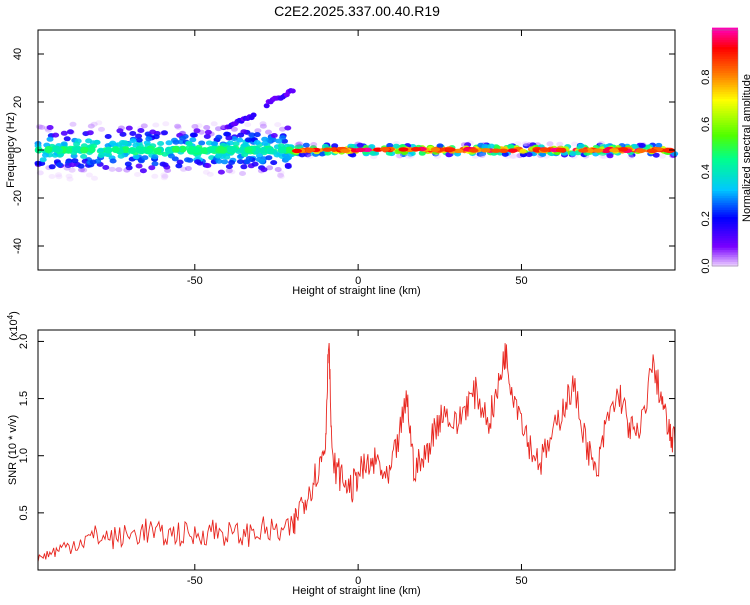 The image size is (750, 605). Describe the element at coordinates (706, 77) in the screenshot. I see `colorbar-tick-label: 0.8` at that location.